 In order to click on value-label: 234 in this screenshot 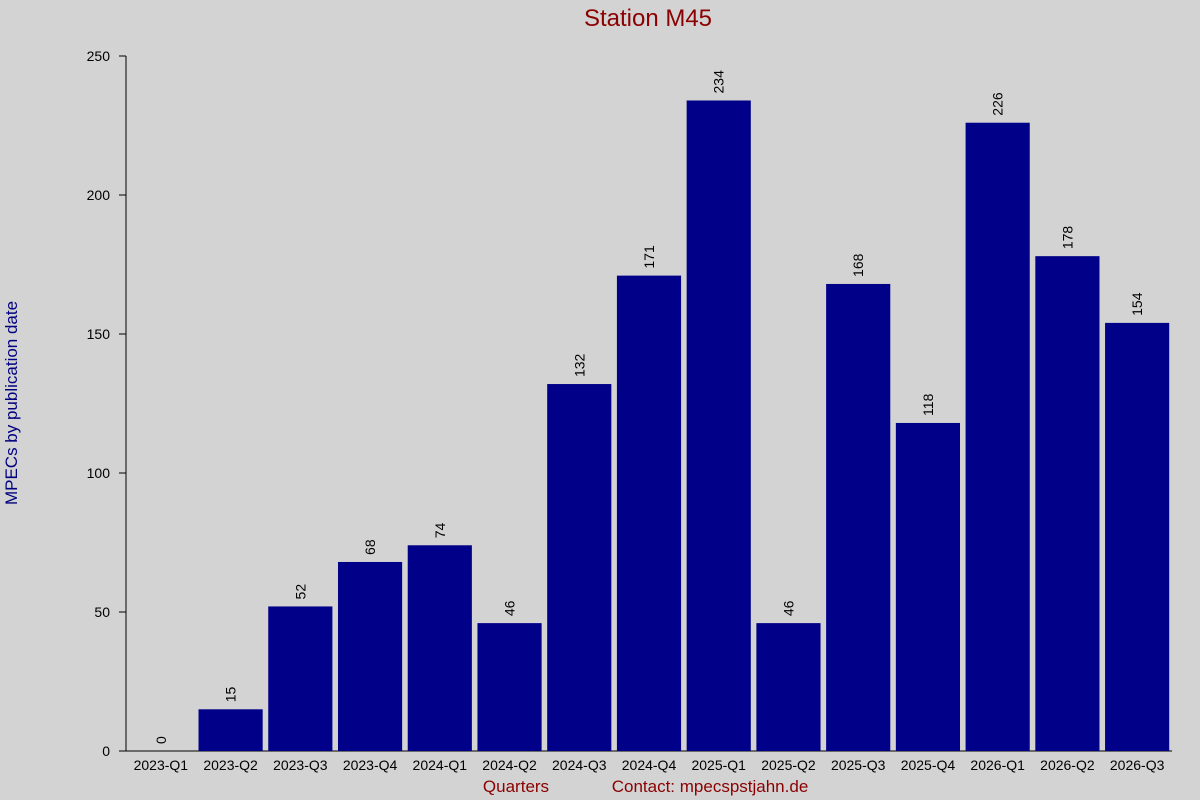, I will do `click(719, 82)`.